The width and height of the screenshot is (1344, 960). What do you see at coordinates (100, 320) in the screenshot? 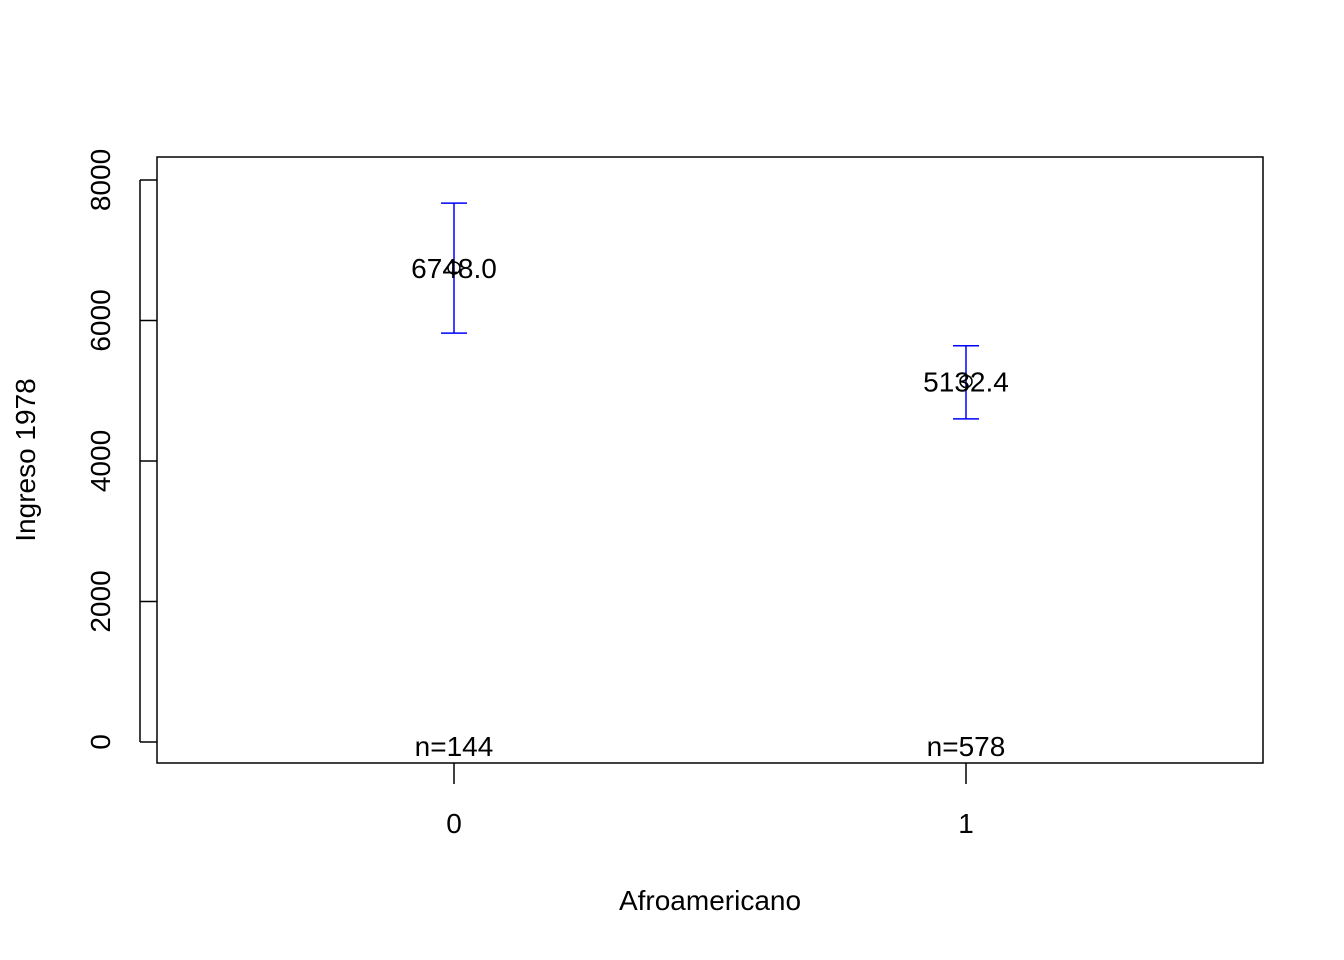
I see `y-tick-label: 6000` at bounding box center [100, 320].